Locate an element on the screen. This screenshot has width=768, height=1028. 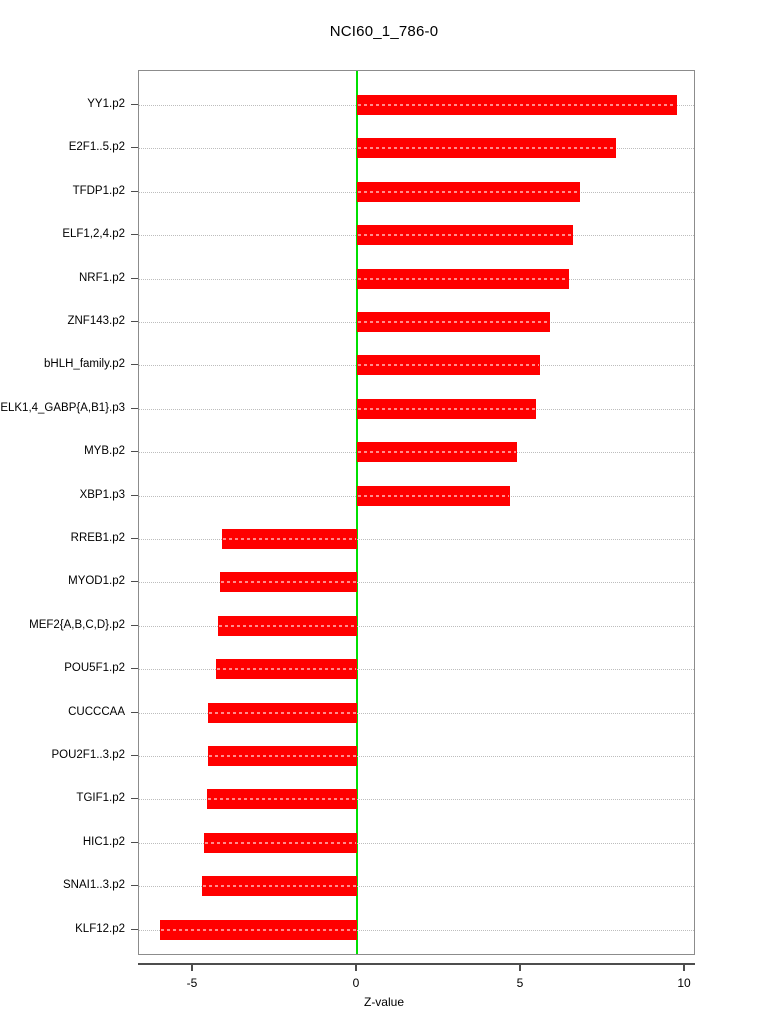
y-axis-label: YY1.p2 is located at coordinates (106, 104).